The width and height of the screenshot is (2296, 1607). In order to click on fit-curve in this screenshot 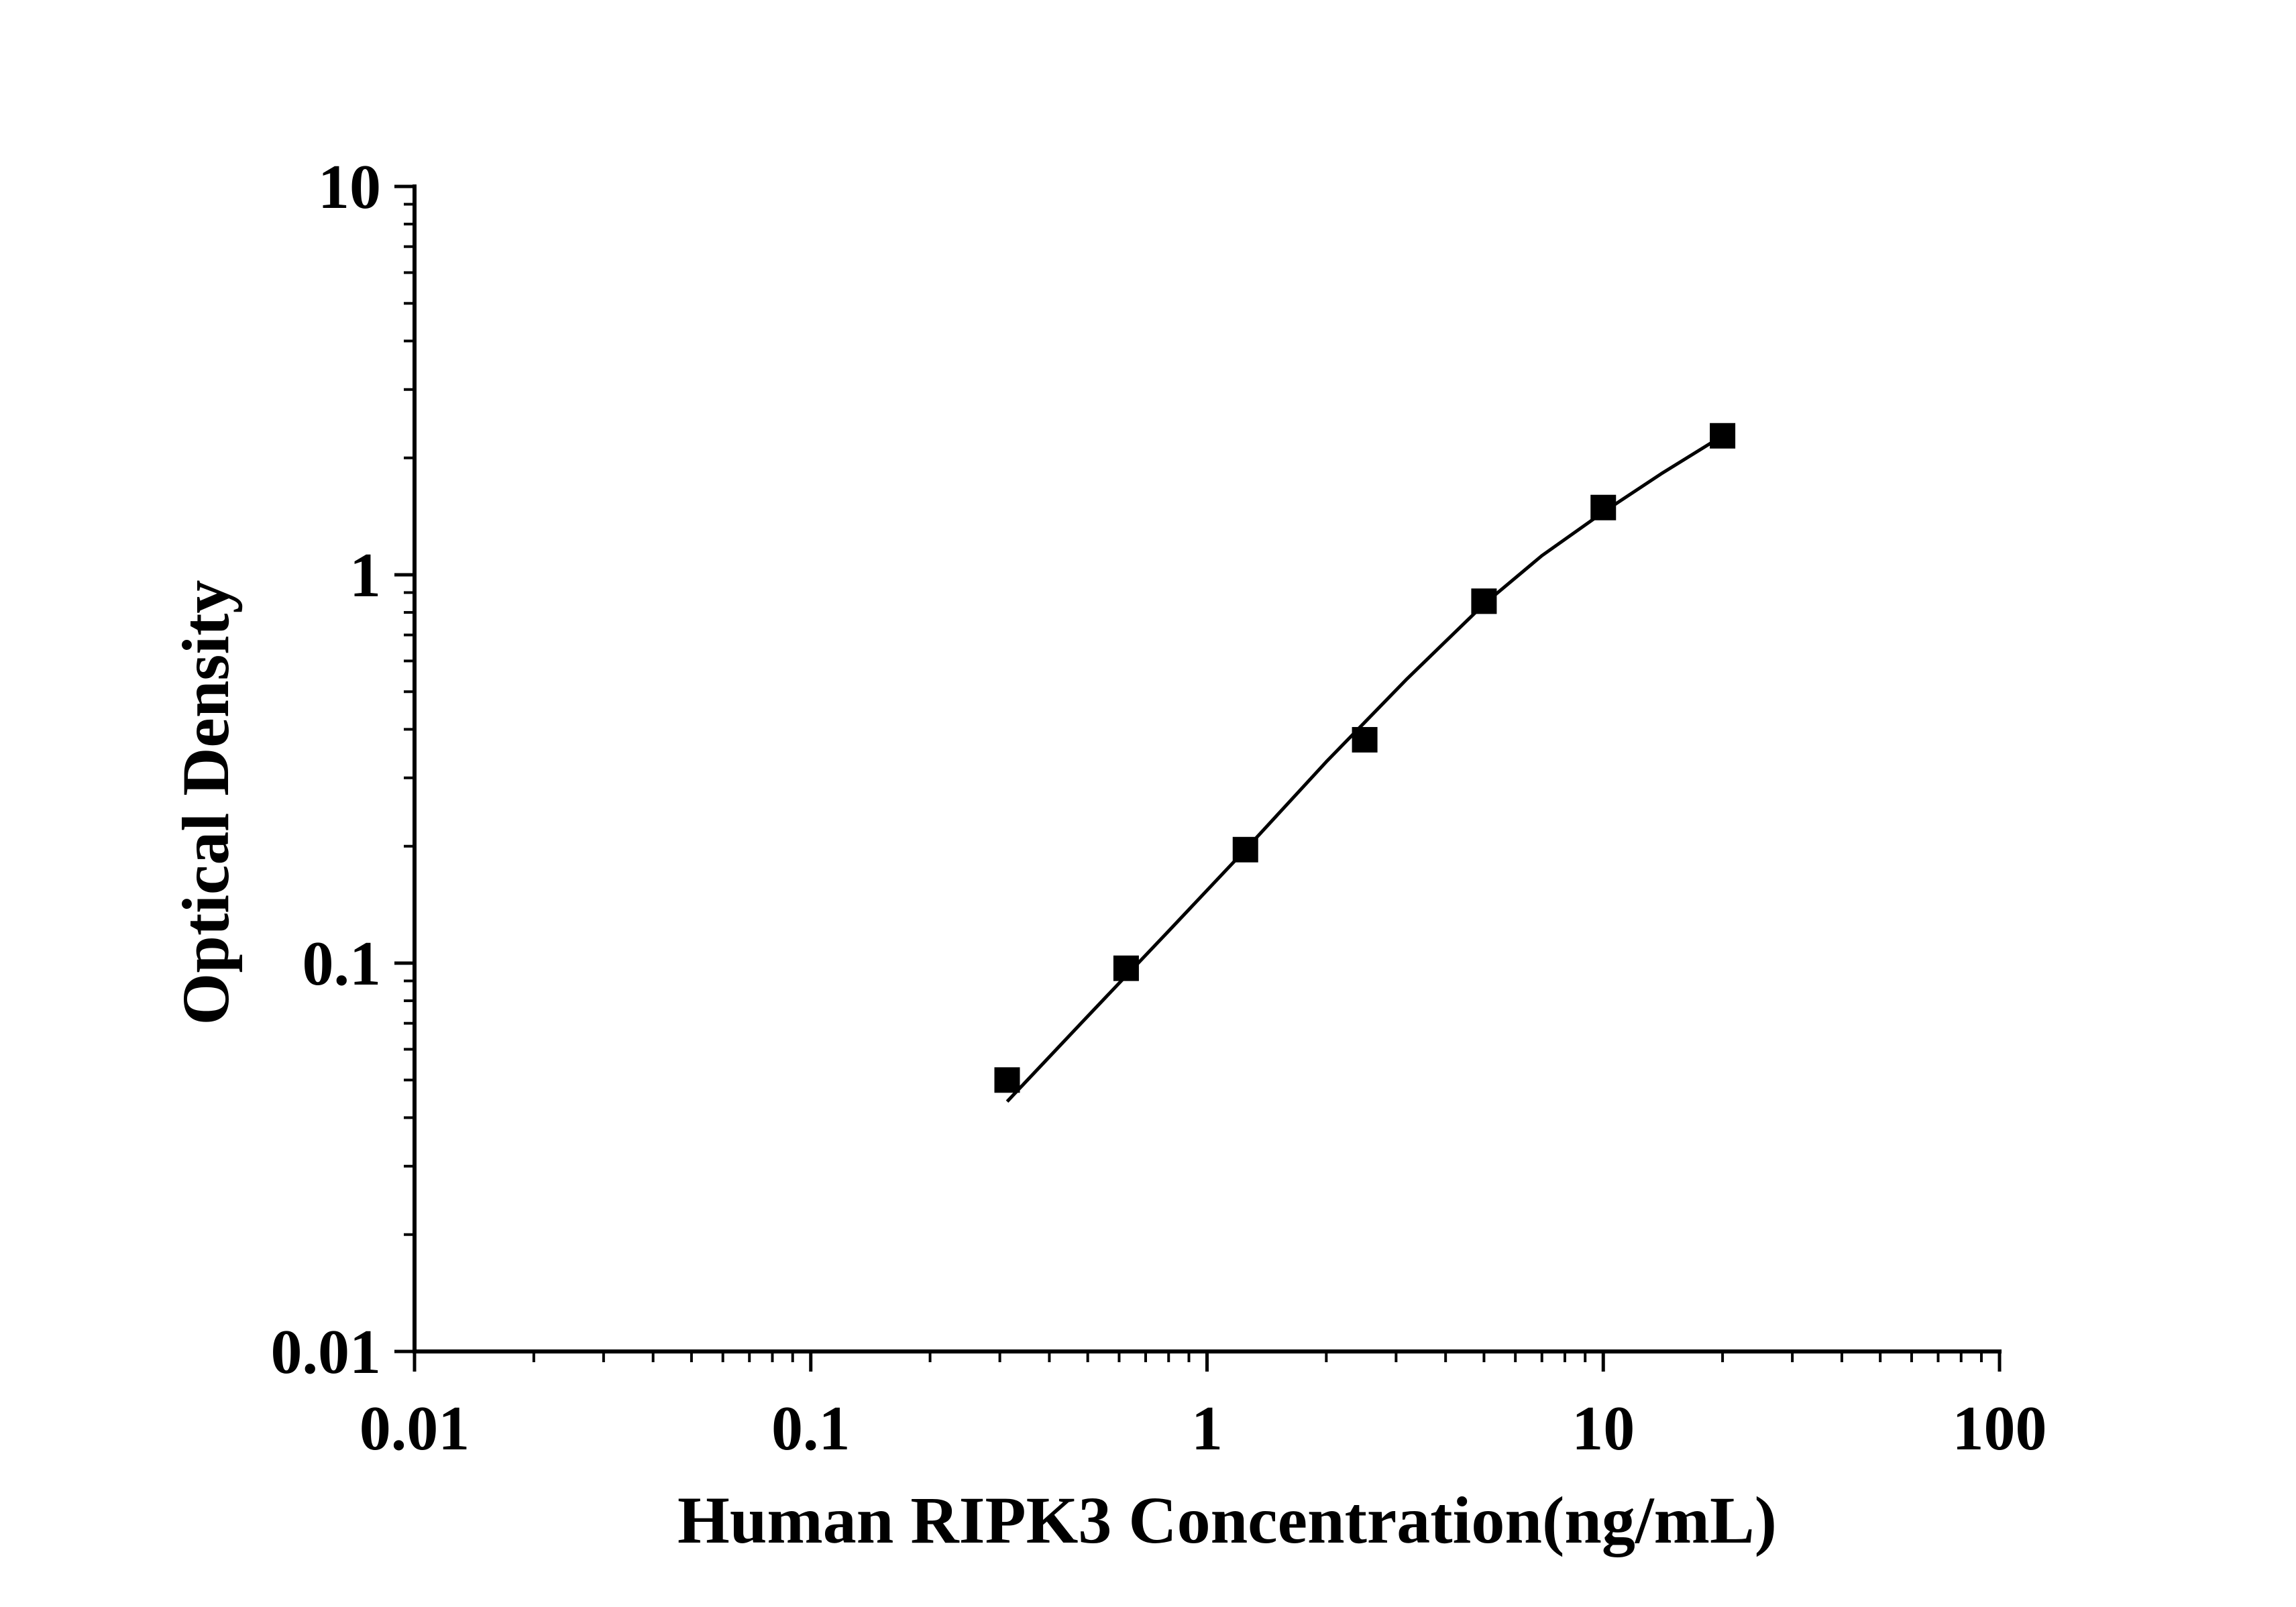, I will do `click(1364, 768)`.